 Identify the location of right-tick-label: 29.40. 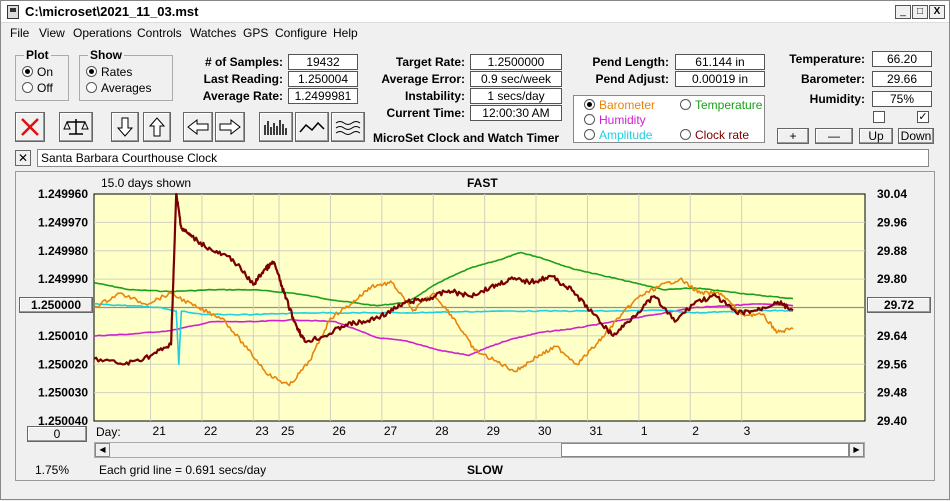
(892, 421).